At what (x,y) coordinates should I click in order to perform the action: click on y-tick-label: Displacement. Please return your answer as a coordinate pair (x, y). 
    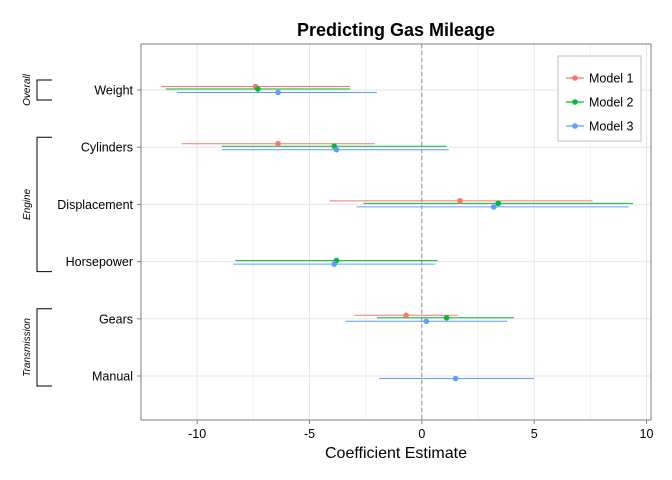
    Looking at the image, I should click on (95, 205).